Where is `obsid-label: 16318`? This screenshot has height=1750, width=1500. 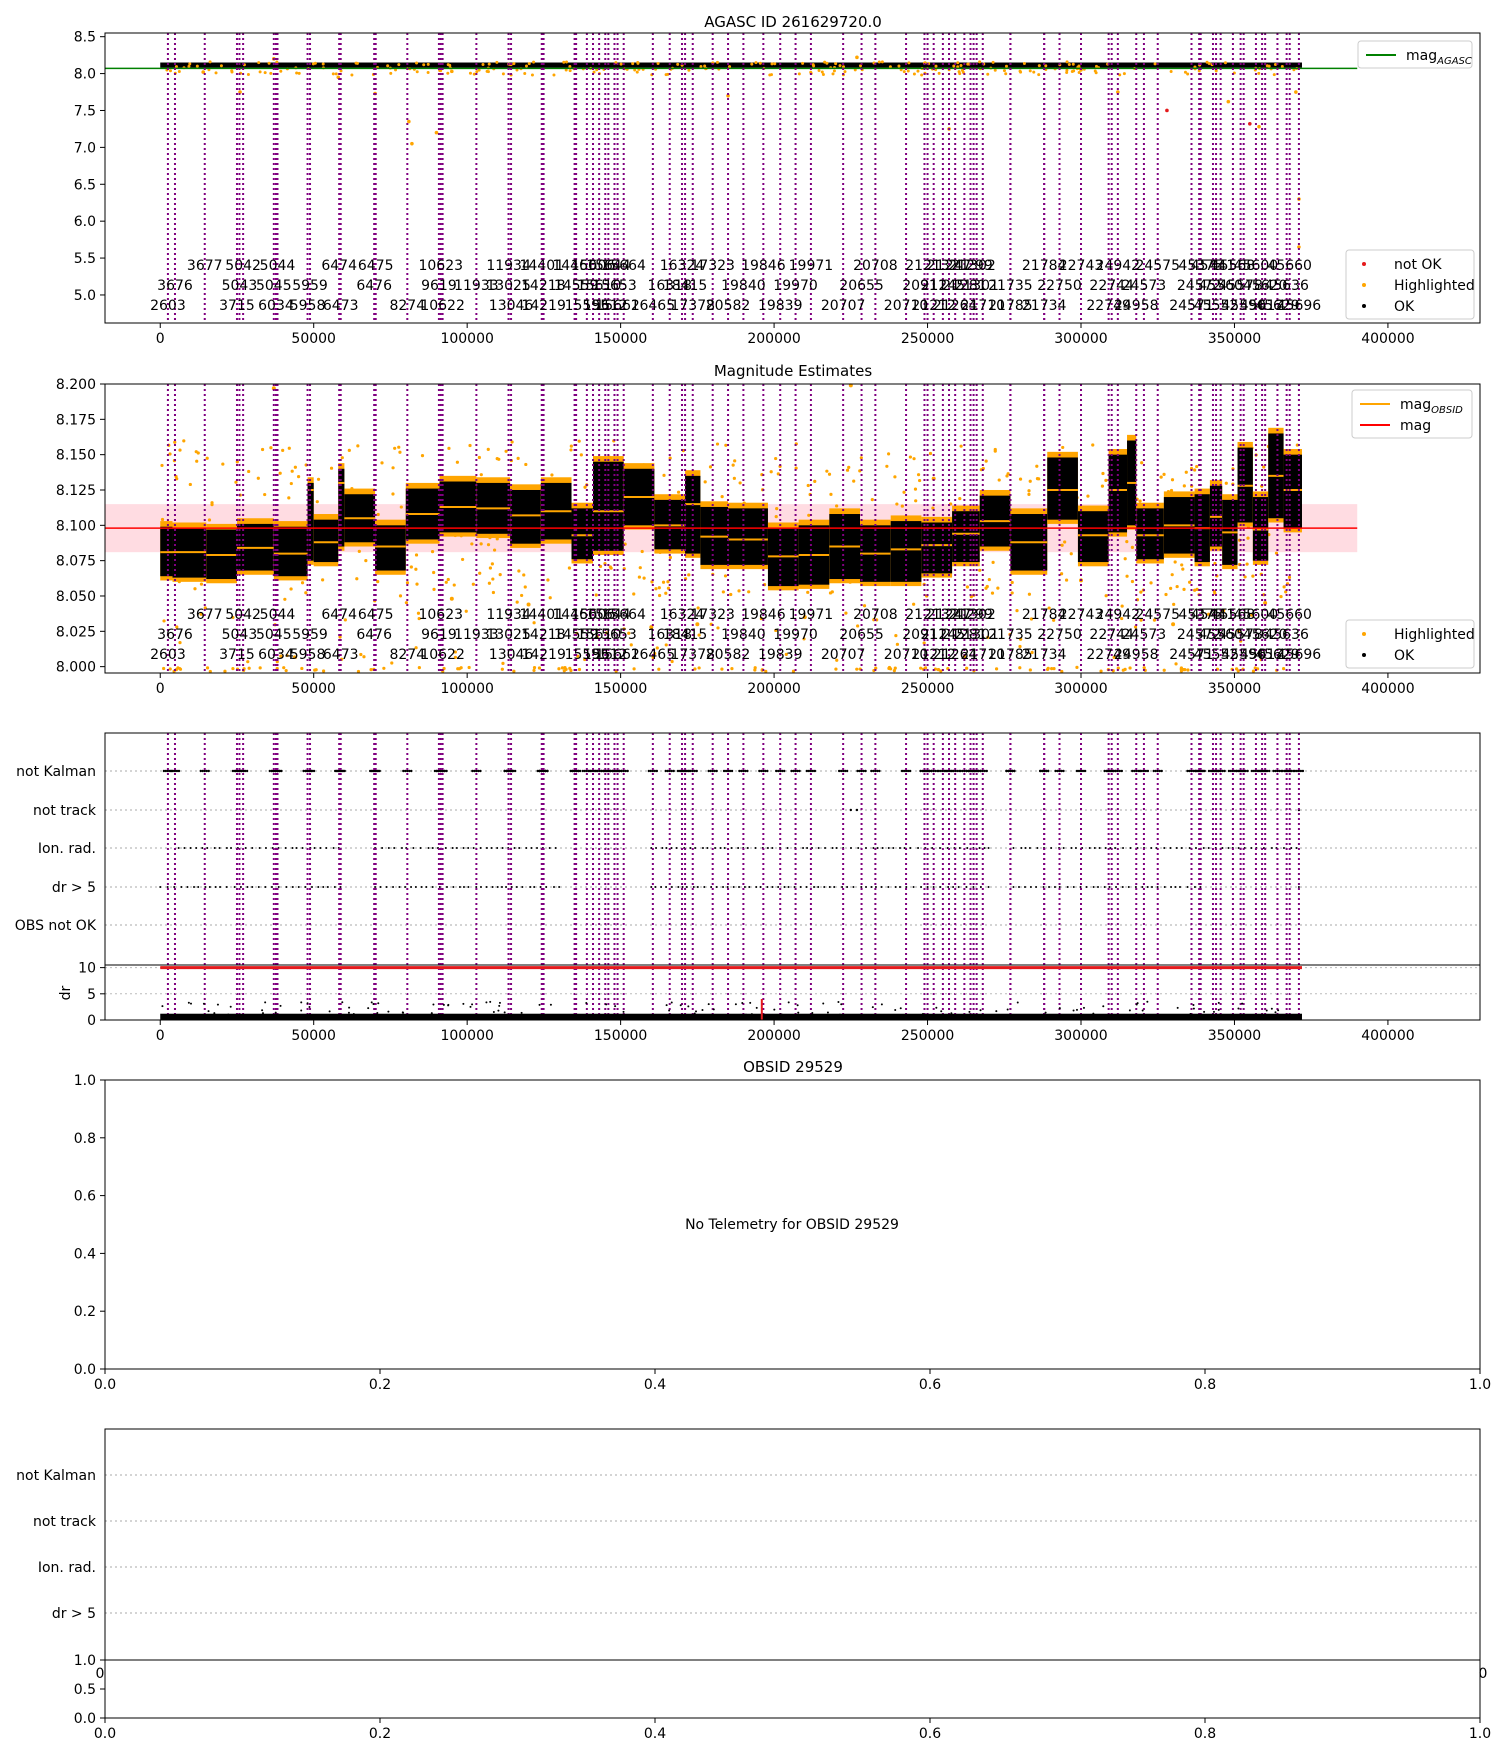 obsid-label: 16318 is located at coordinates (669, 635).